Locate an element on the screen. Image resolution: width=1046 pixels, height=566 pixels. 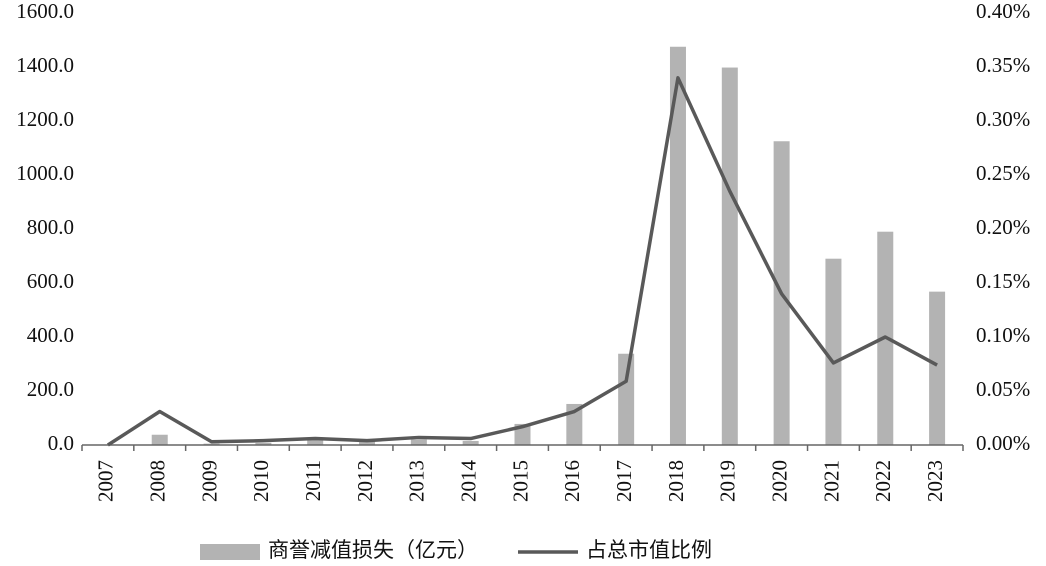
y-tick-label: 1000.0 is located at coordinates (45, 173).